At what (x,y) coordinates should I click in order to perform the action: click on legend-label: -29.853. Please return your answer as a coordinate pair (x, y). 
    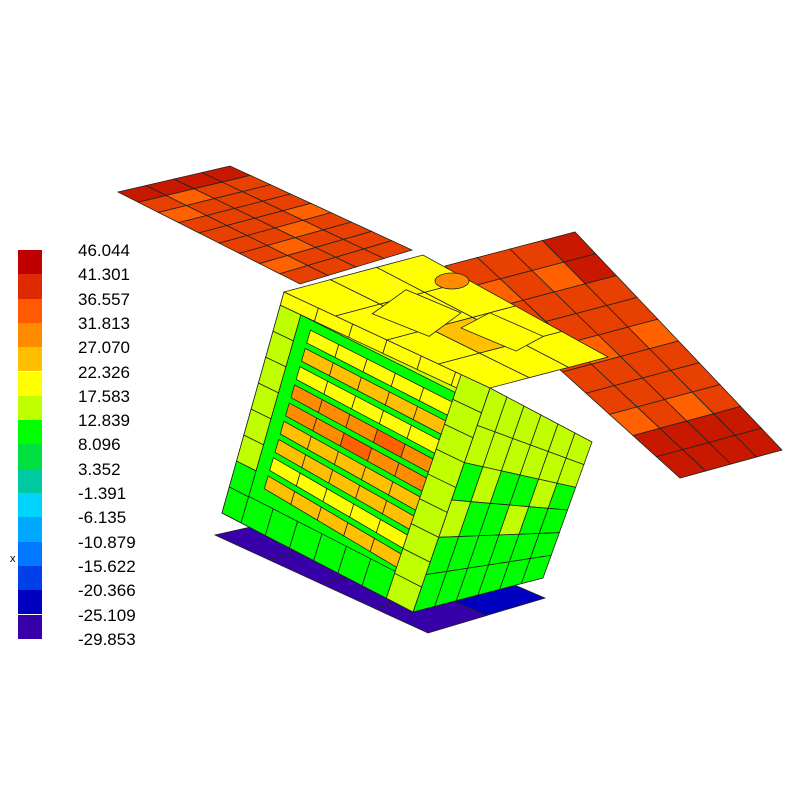
    Looking at the image, I should click on (107, 639).